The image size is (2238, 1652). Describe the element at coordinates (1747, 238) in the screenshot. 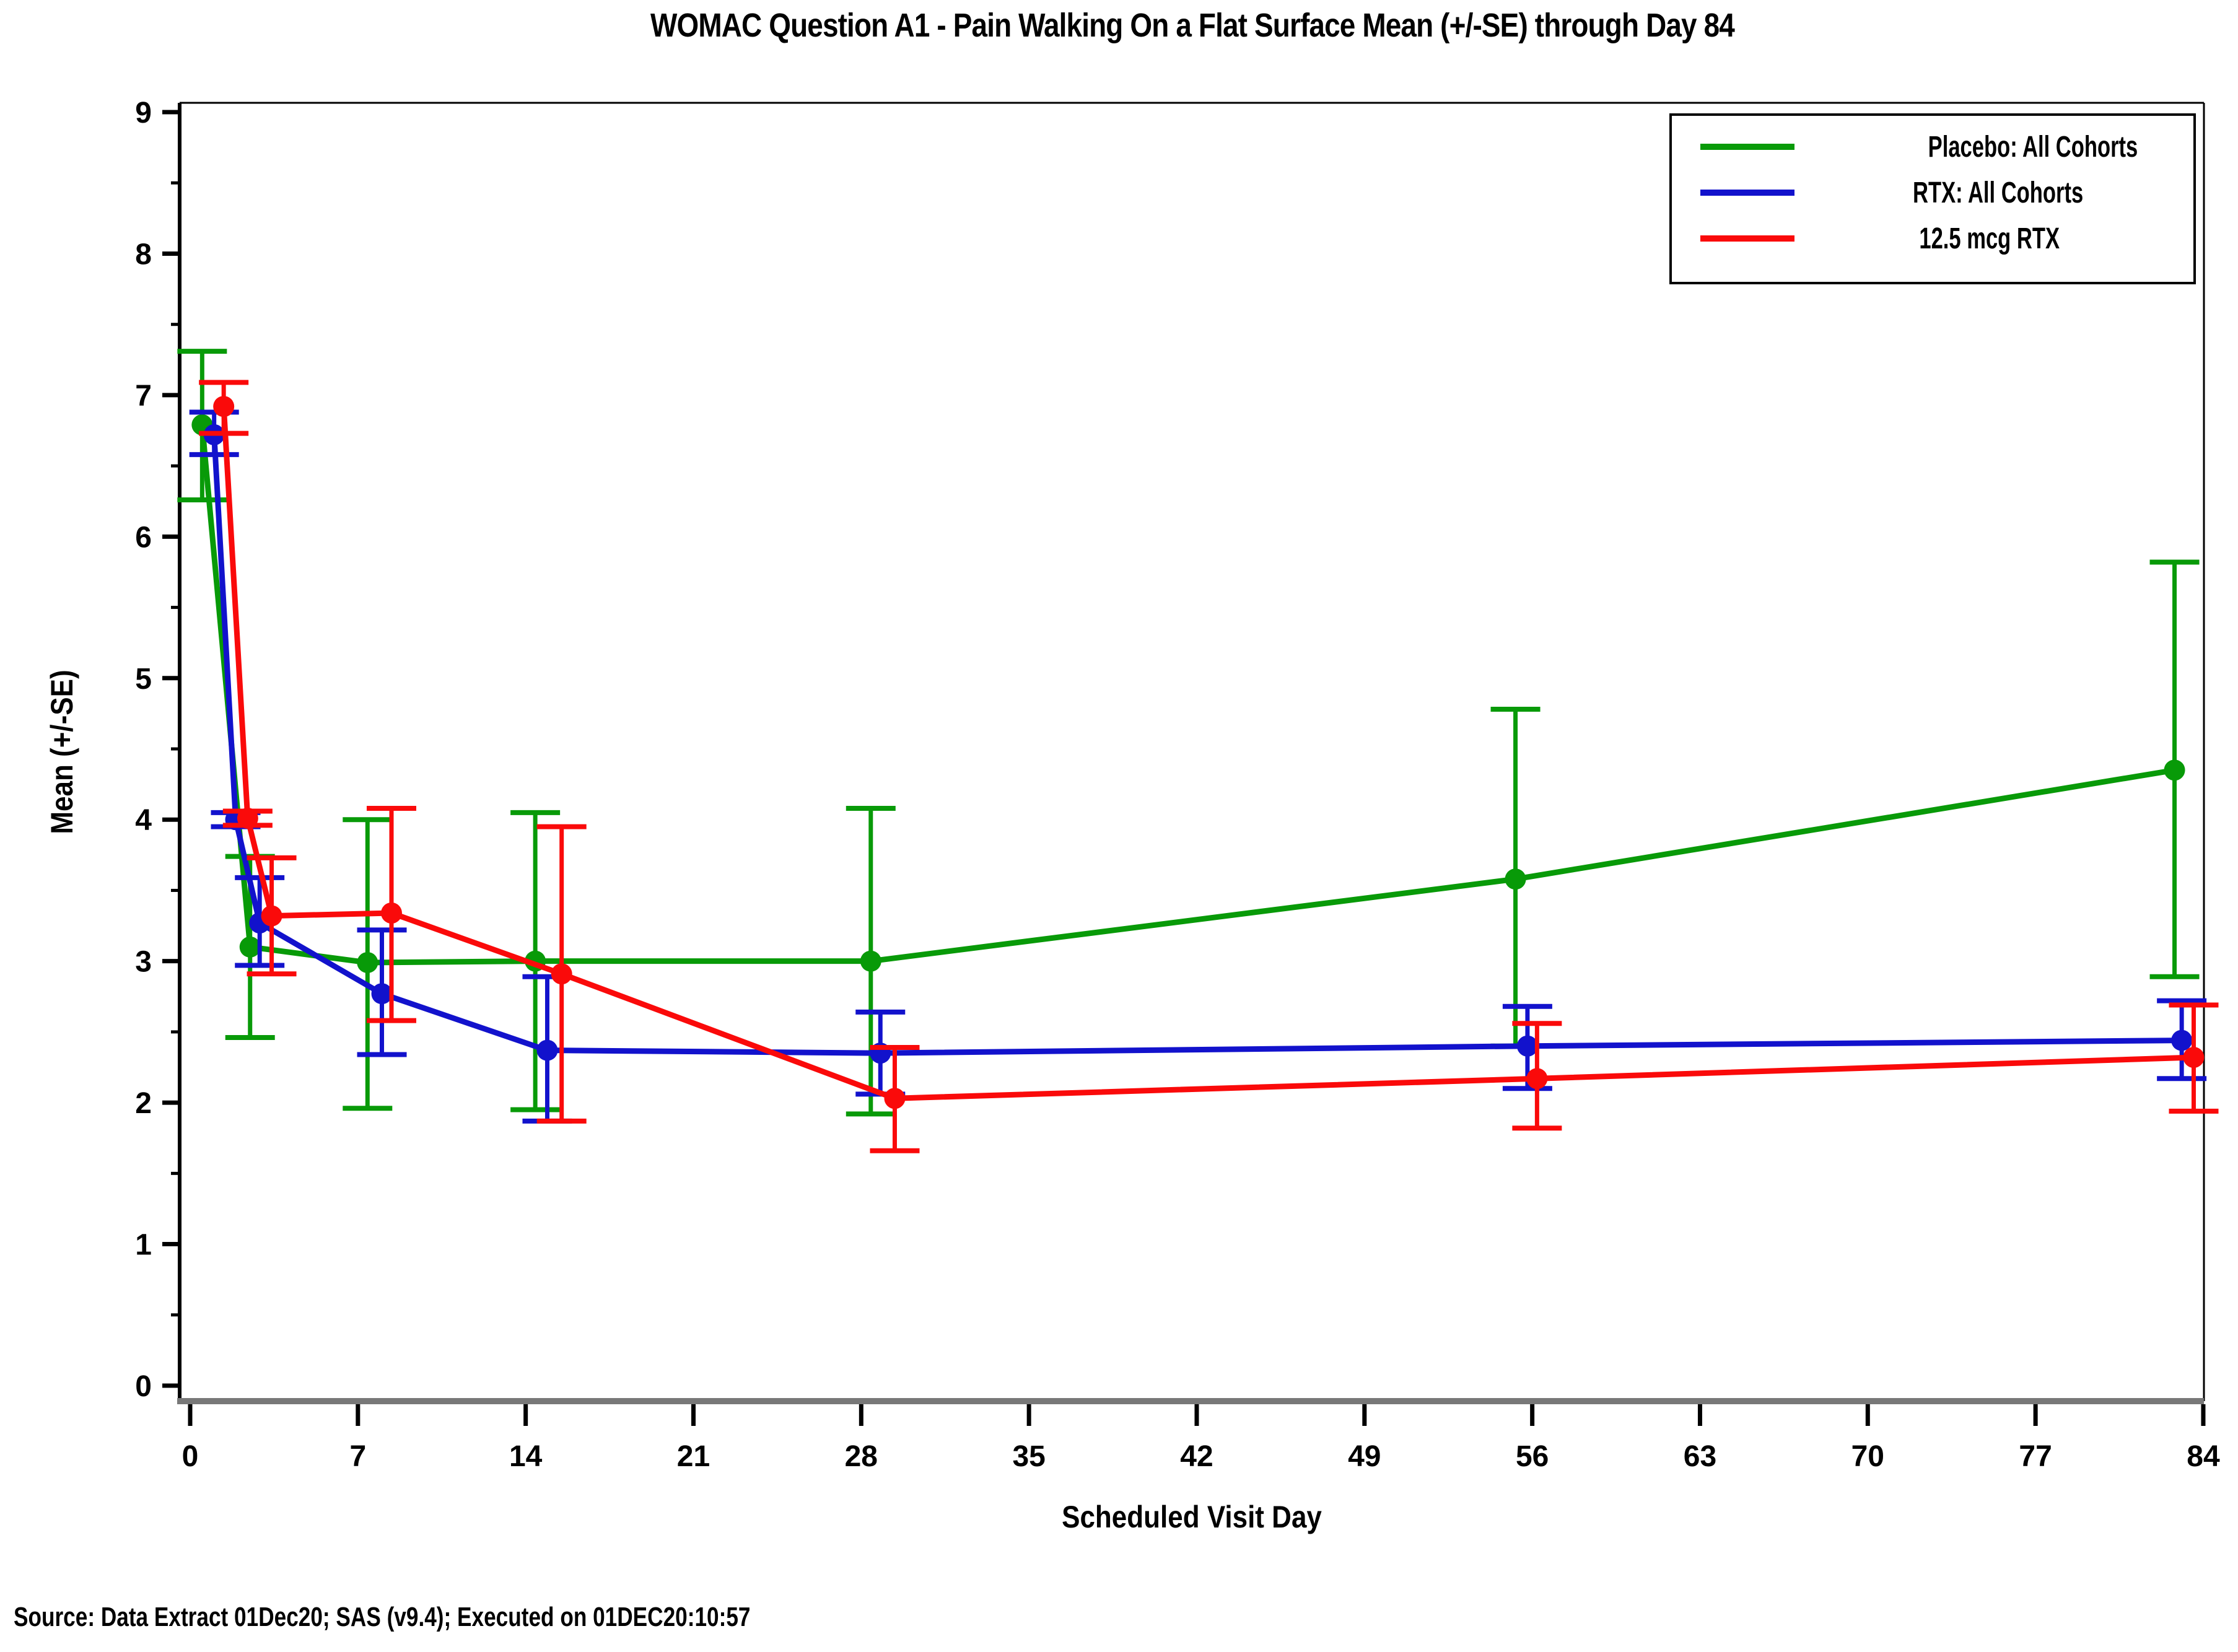

I see `legend-swatch-rtx-125-line` at that location.